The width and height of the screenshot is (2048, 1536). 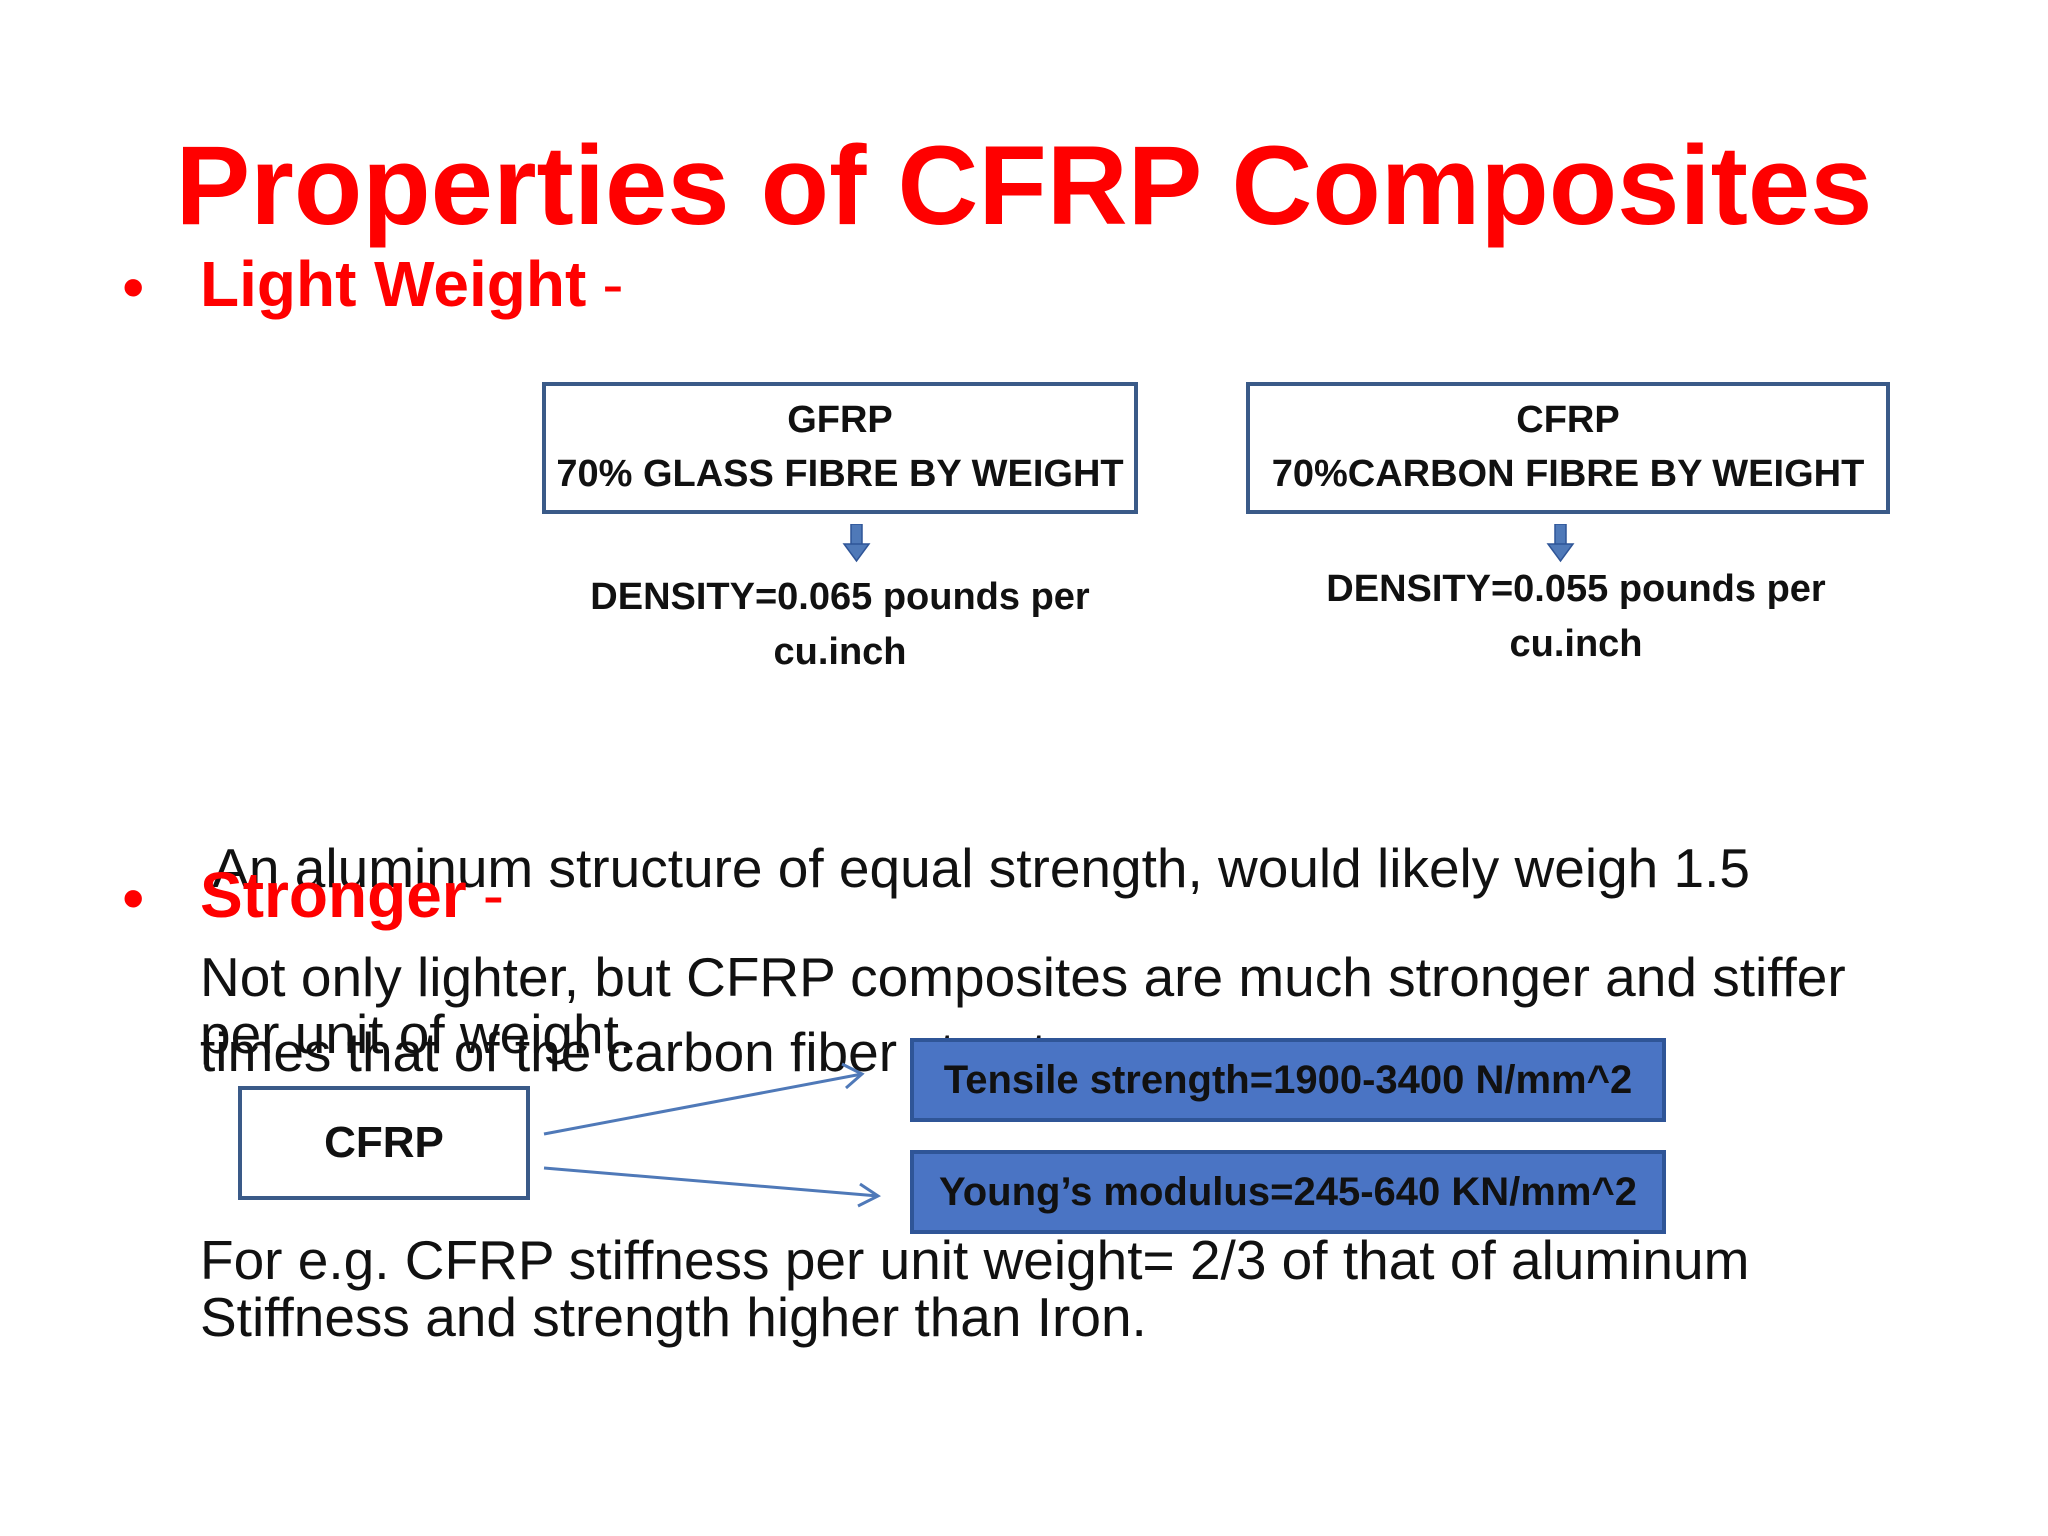 What do you see at coordinates (1568, 420) in the screenshot?
I see `cfrp-box-title: CFRP` at bounding box center [1568, 420].